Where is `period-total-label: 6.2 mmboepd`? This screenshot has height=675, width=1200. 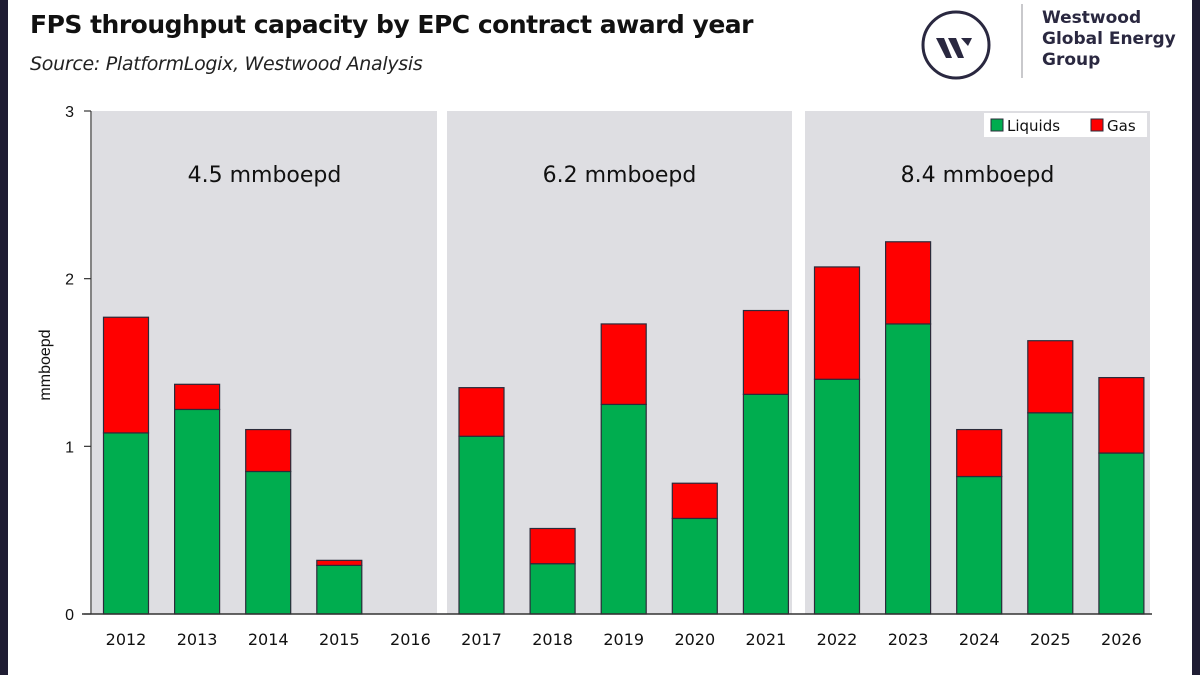
period-total-label: 6.2 mmboepd is located at coordinates (620, 175).